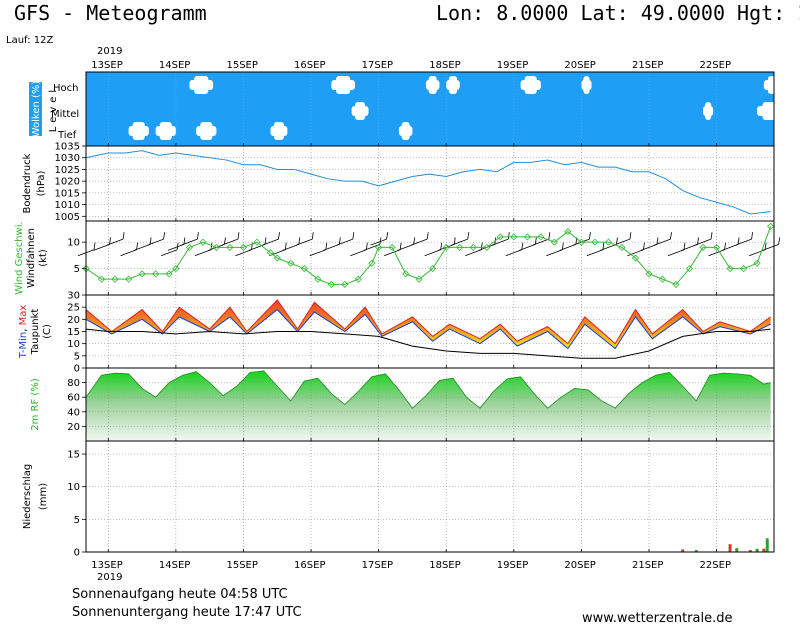 This screenshot has width=800, height=625. Describe the element at coordinates (377, 65) in the screenshot. I see `x-tick-top-17sep: 17SEP` at that location.